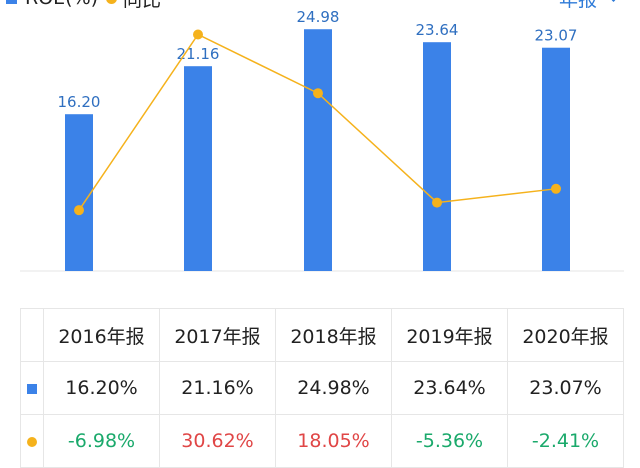 This screenshot has width=640, height=468. I want to click on roe-row: 16.20% 21.16% 24.98% 23.64% 23.07%, so click(322, 388).